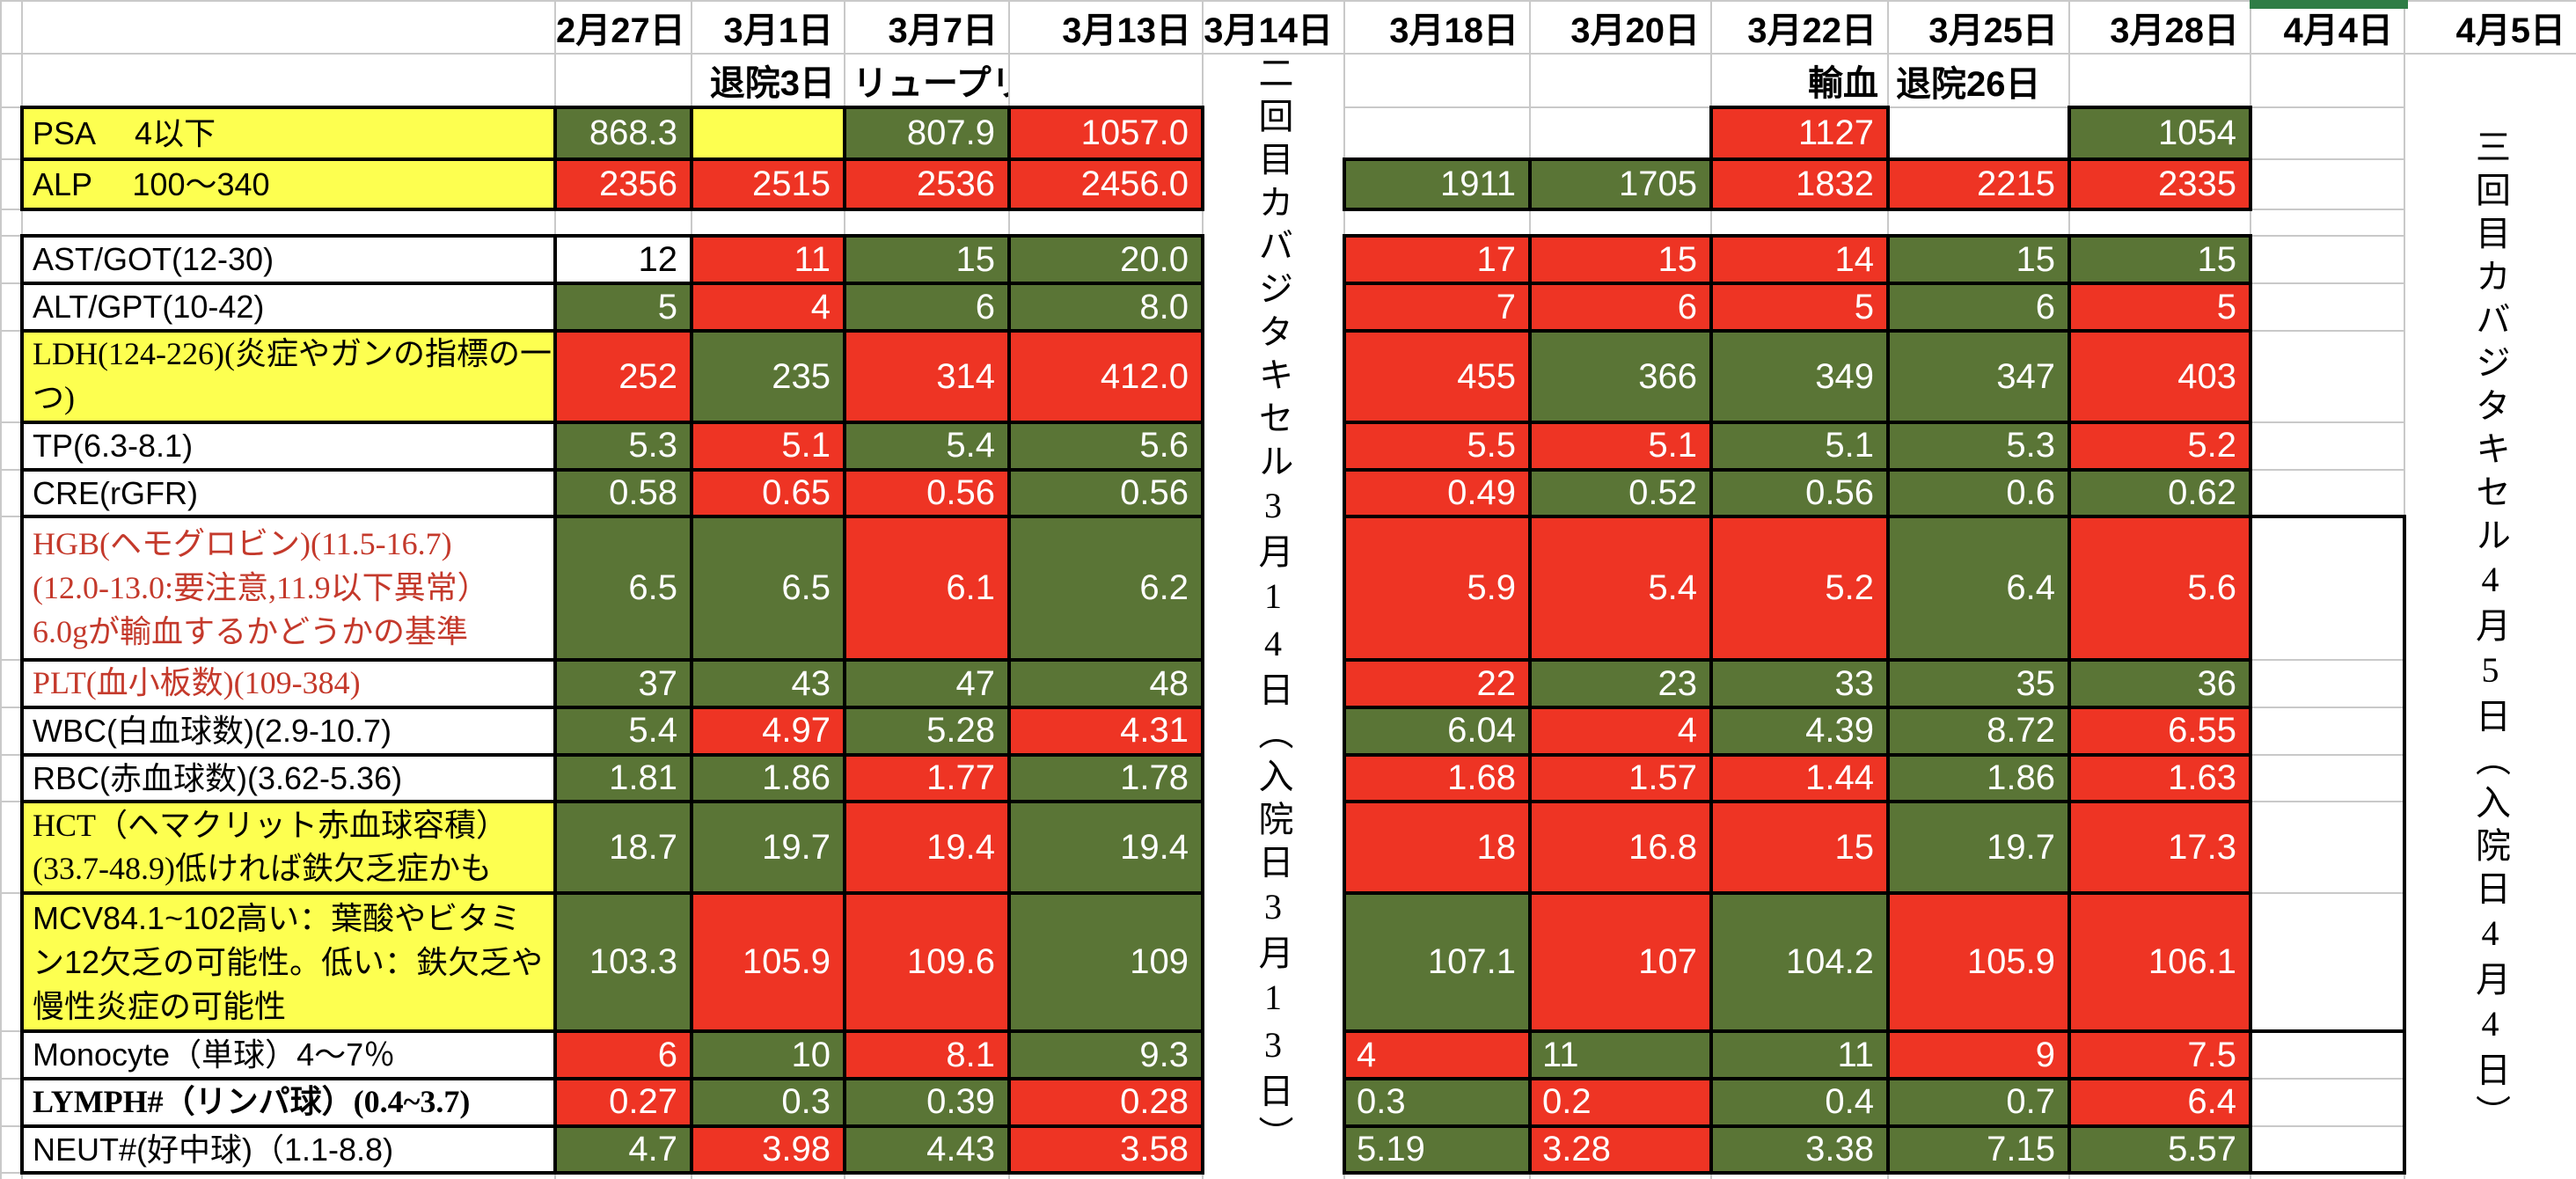 The height and width of the screenshot is (1179, 2576). I want to click on cell-psa-d0320, so click(1620, 133).